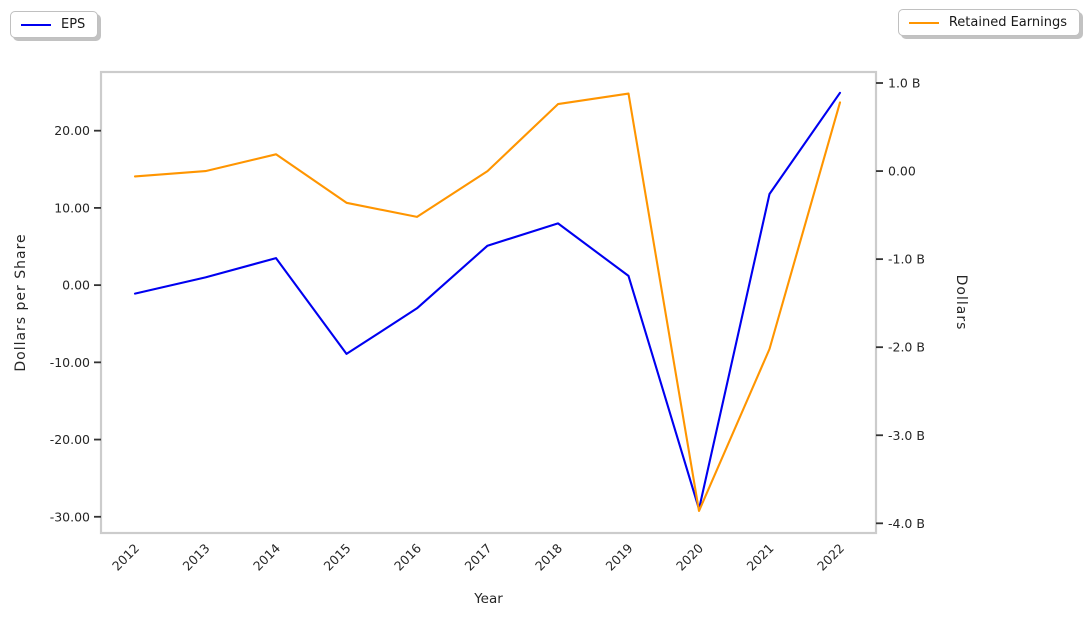 This screenshot has height=618, width=1088. Describe the element at coordinates (196, 557) in the screenshot. I see `x-axis-tick-label: 2013` at that location.